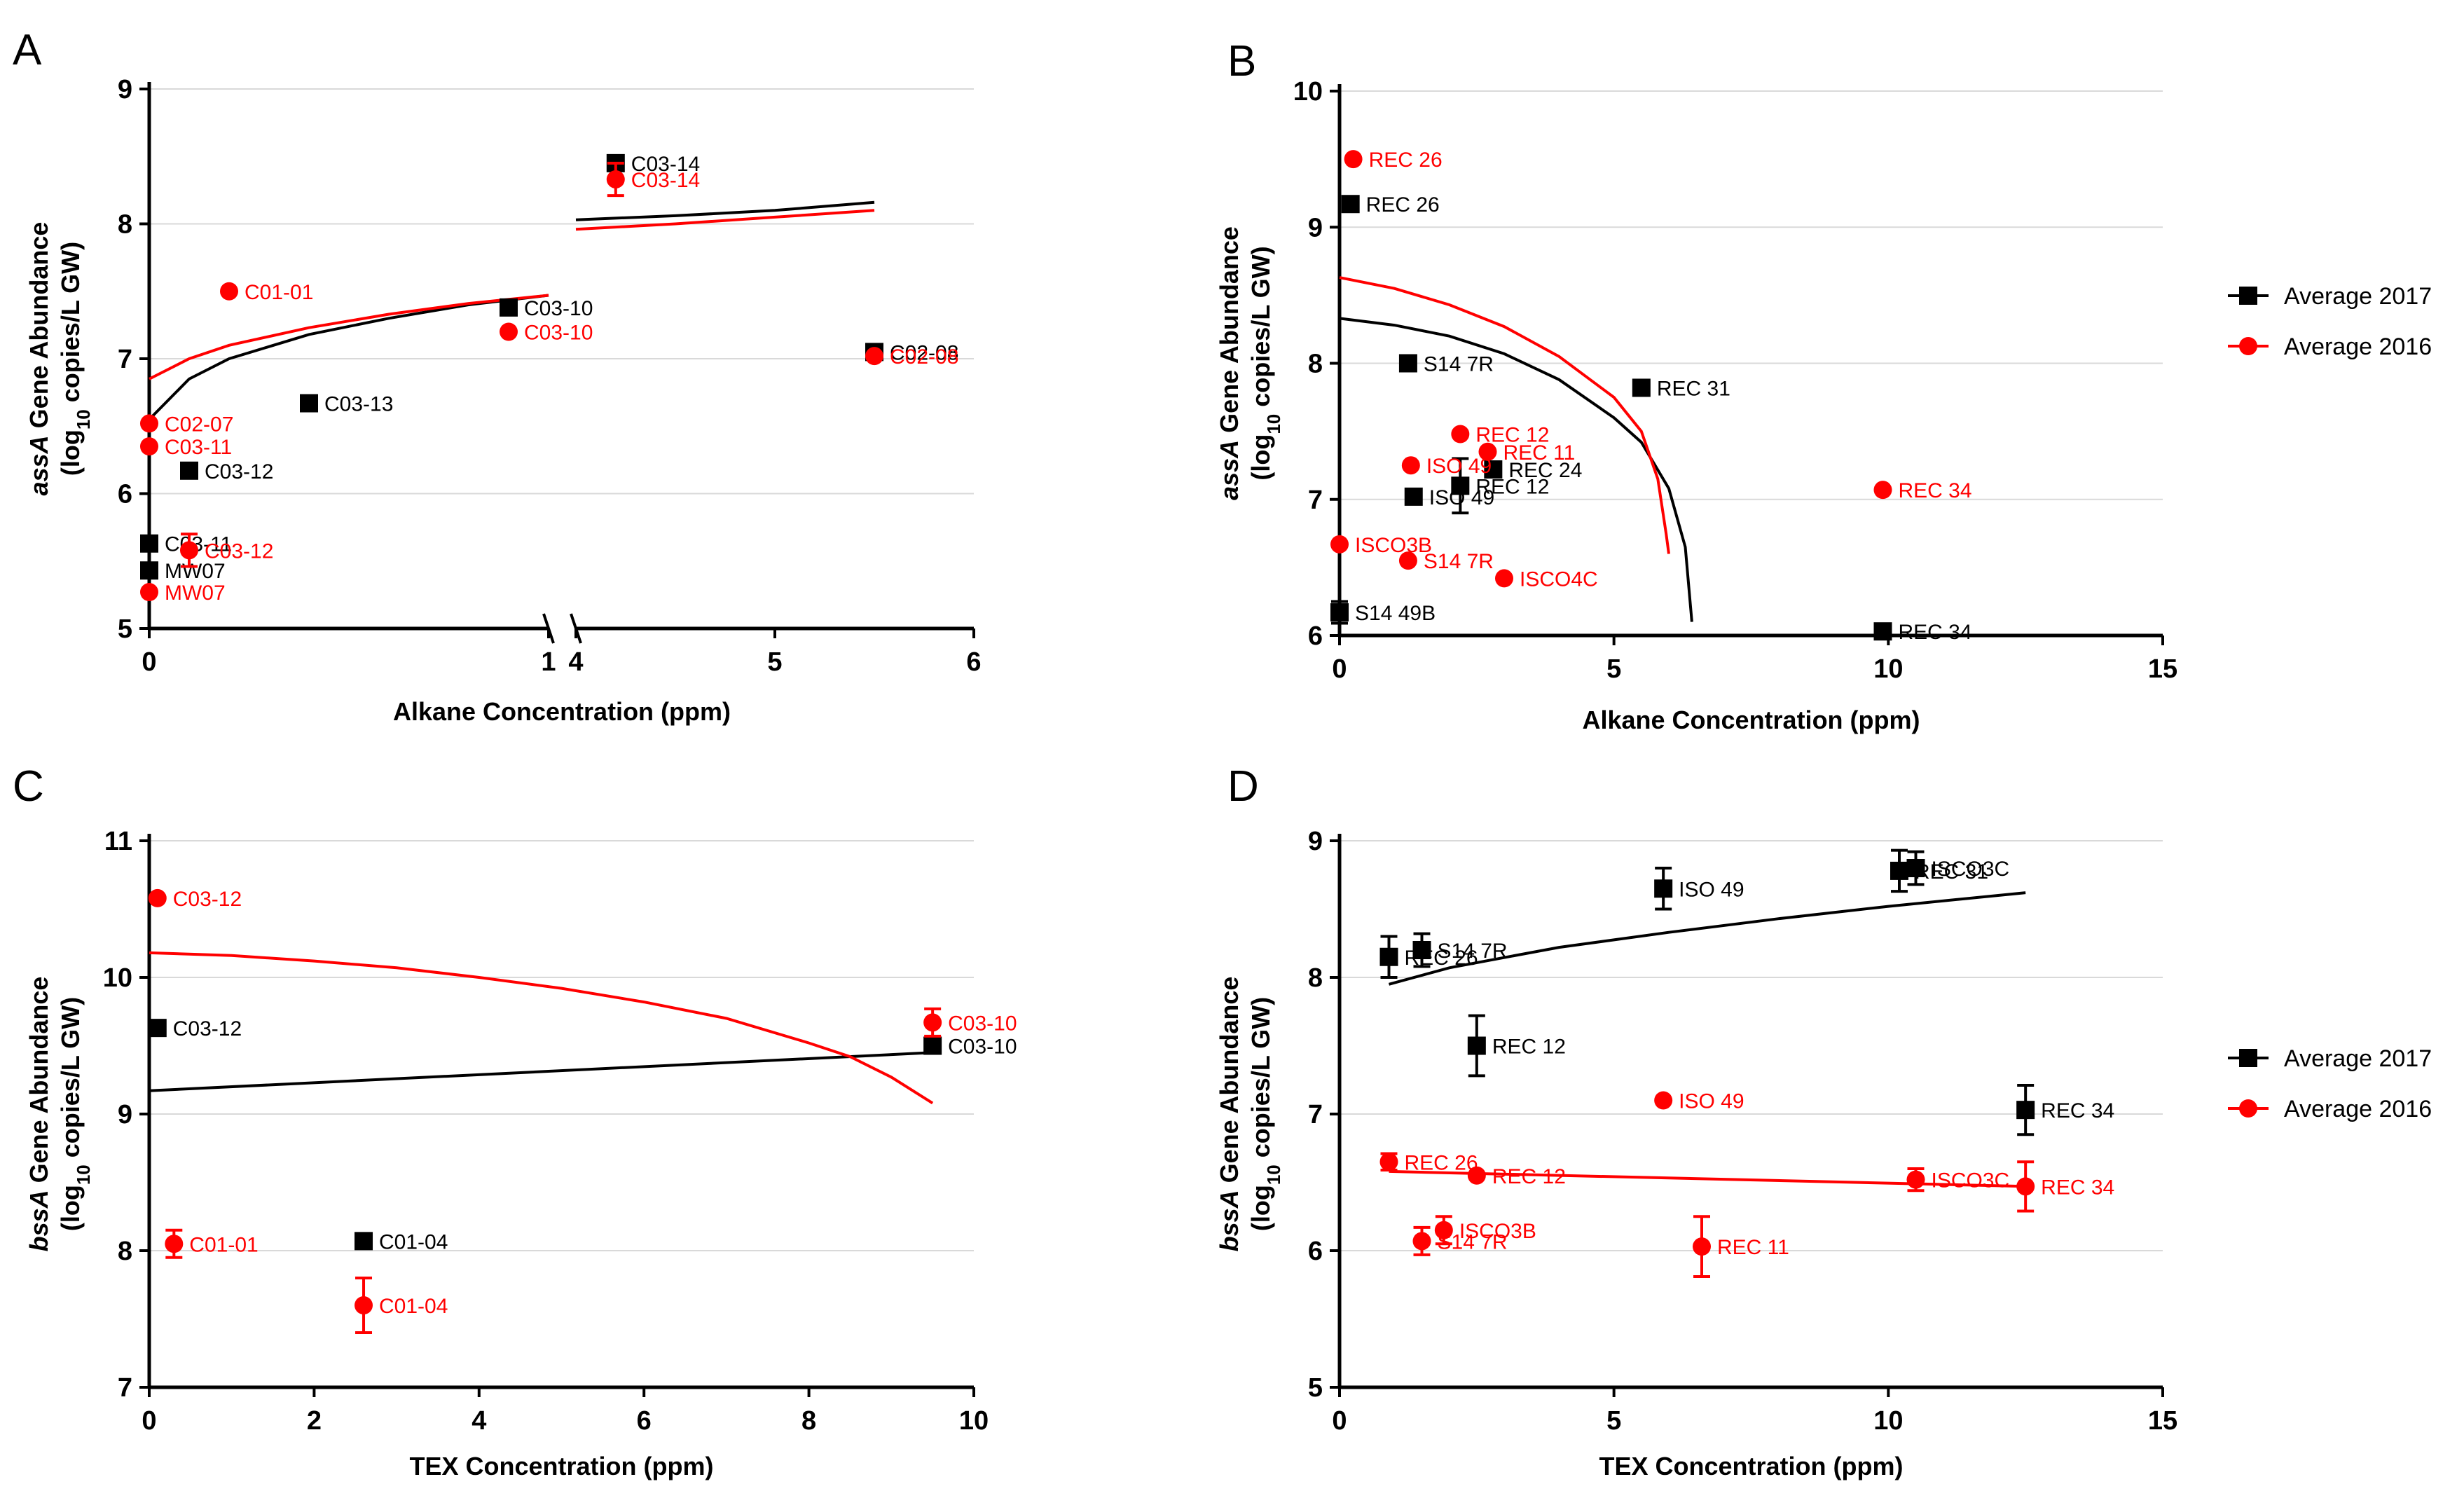 This screenshot has height=1512, width=2464. What do you see at coordinates (1545, 470) in the screenshot?
I see `point-label: REC 24` at bounding box center [1545, 470].